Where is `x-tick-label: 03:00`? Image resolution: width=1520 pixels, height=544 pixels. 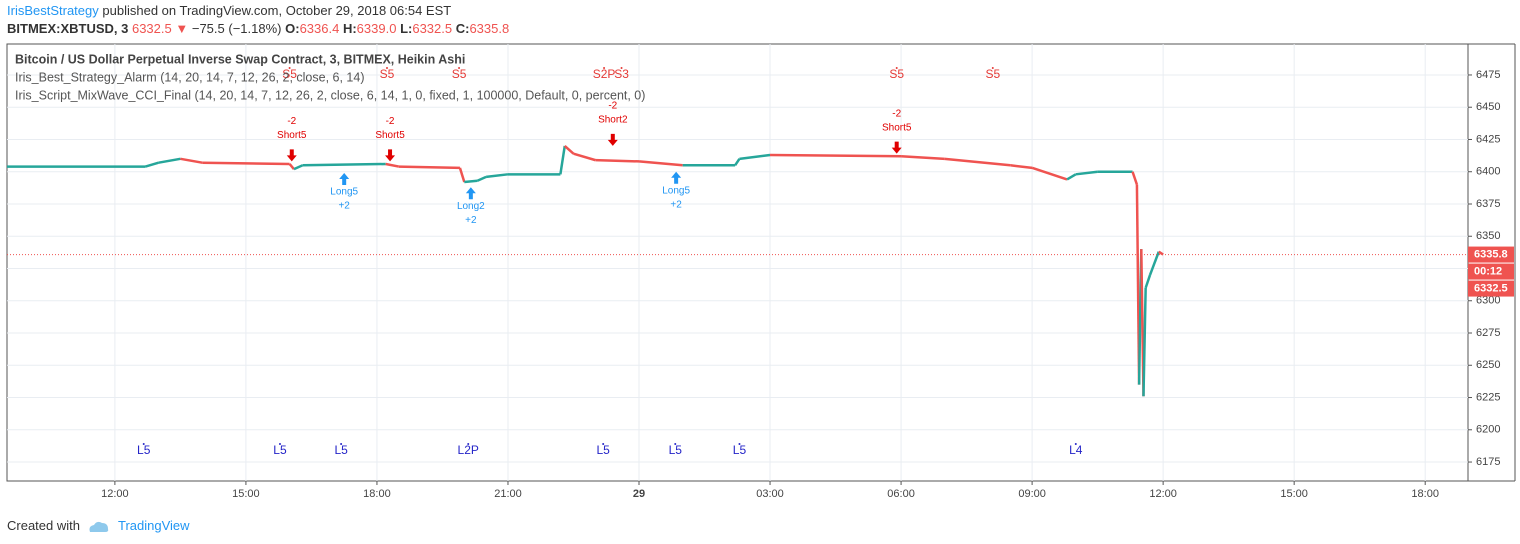
x-tick-label: 03:00 is located at coordinates (770, 494).